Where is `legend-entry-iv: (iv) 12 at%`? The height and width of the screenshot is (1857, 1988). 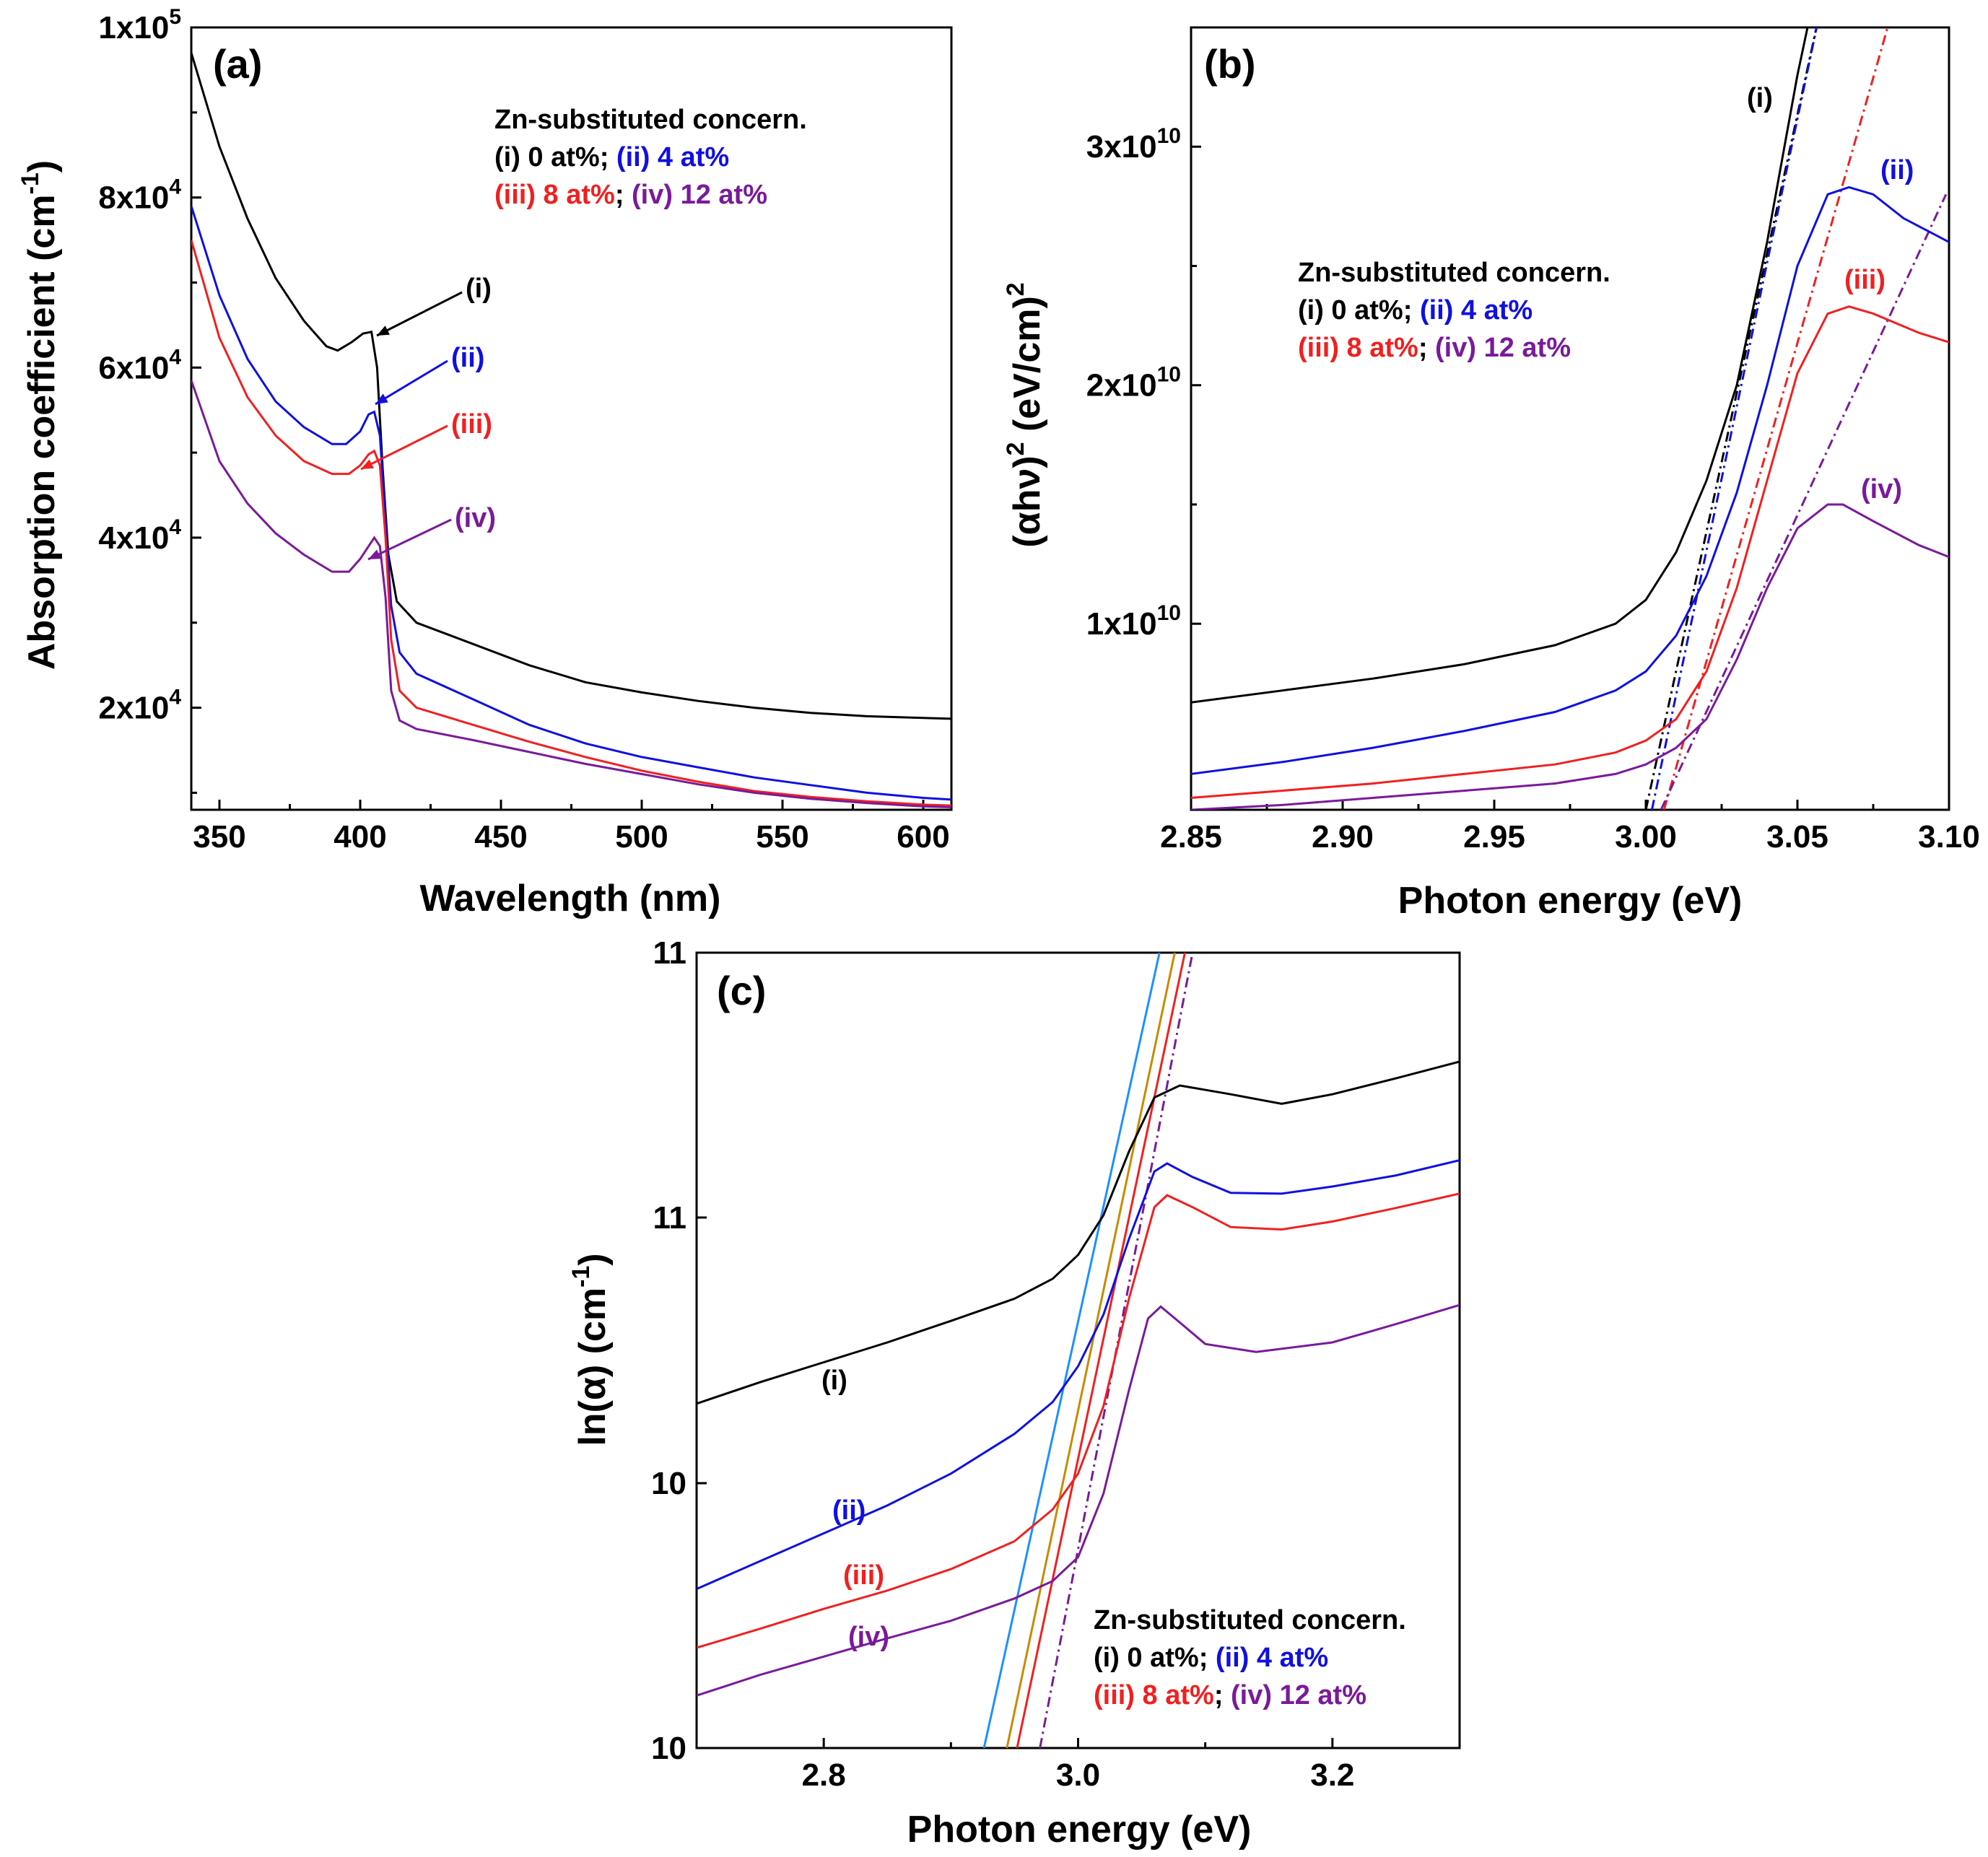
legend-entry-iv: (iv) 12 at% is located at coordinates (1503, 348).